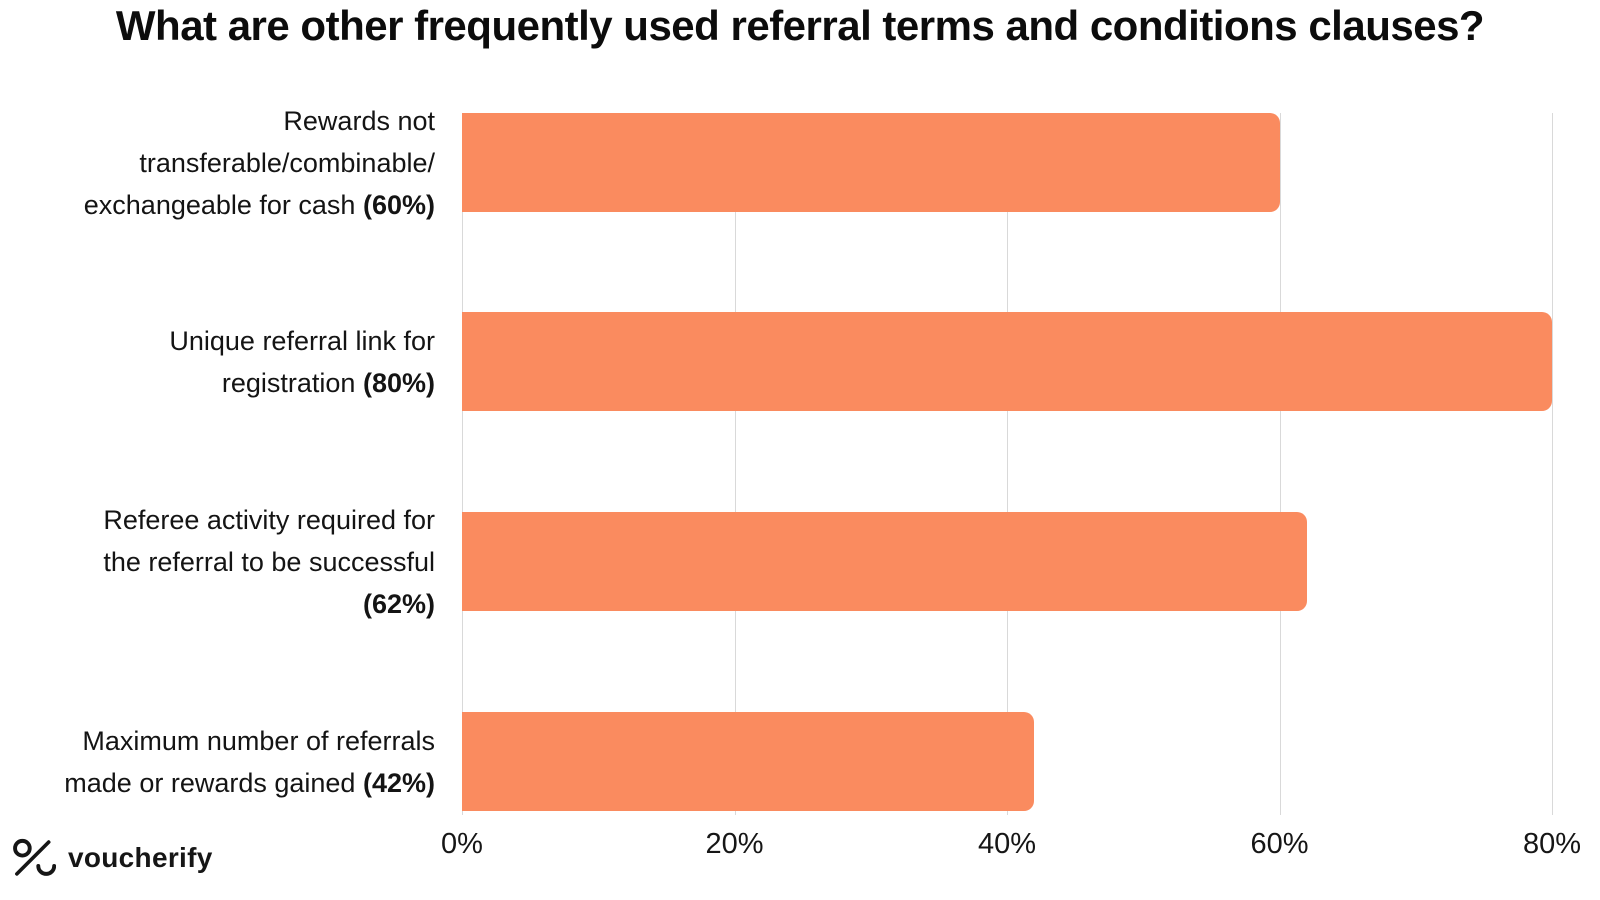 The image size is (1600, 900). What do you see at coordinates (302, 340) in the screenshot?
I see `label-line: Unique referral link for` at bounding box center [302, 340].